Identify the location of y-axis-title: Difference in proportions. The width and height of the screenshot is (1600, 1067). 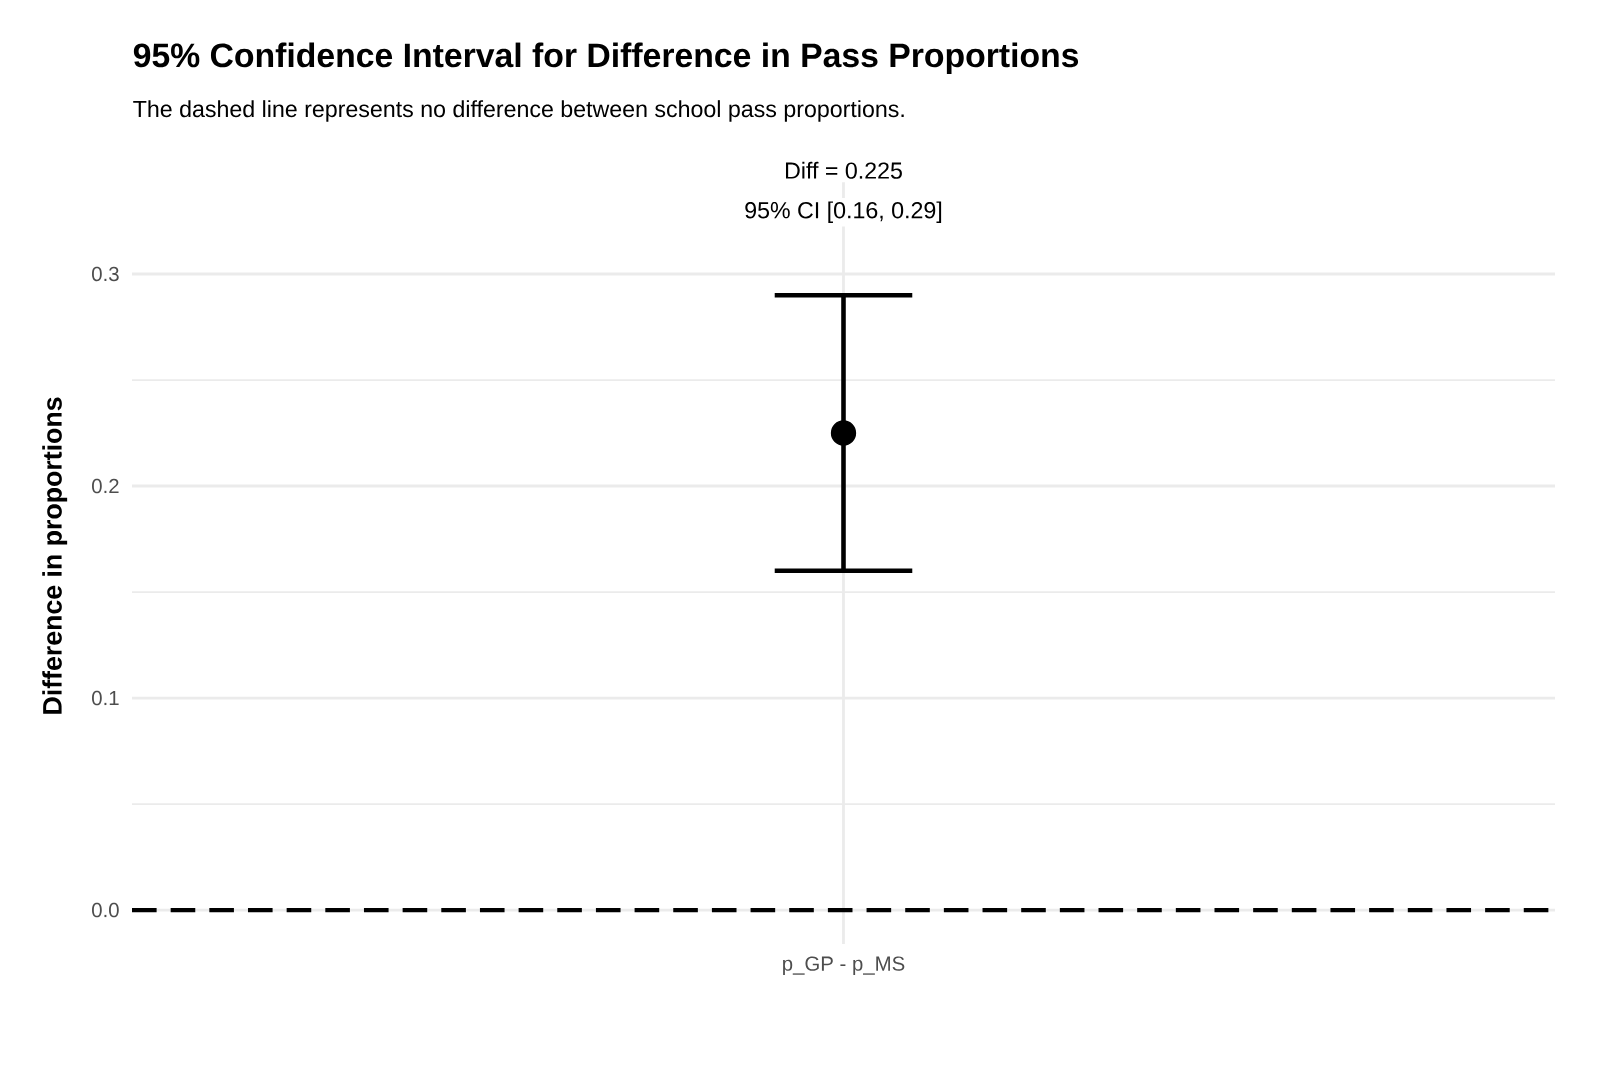
(55, 555).